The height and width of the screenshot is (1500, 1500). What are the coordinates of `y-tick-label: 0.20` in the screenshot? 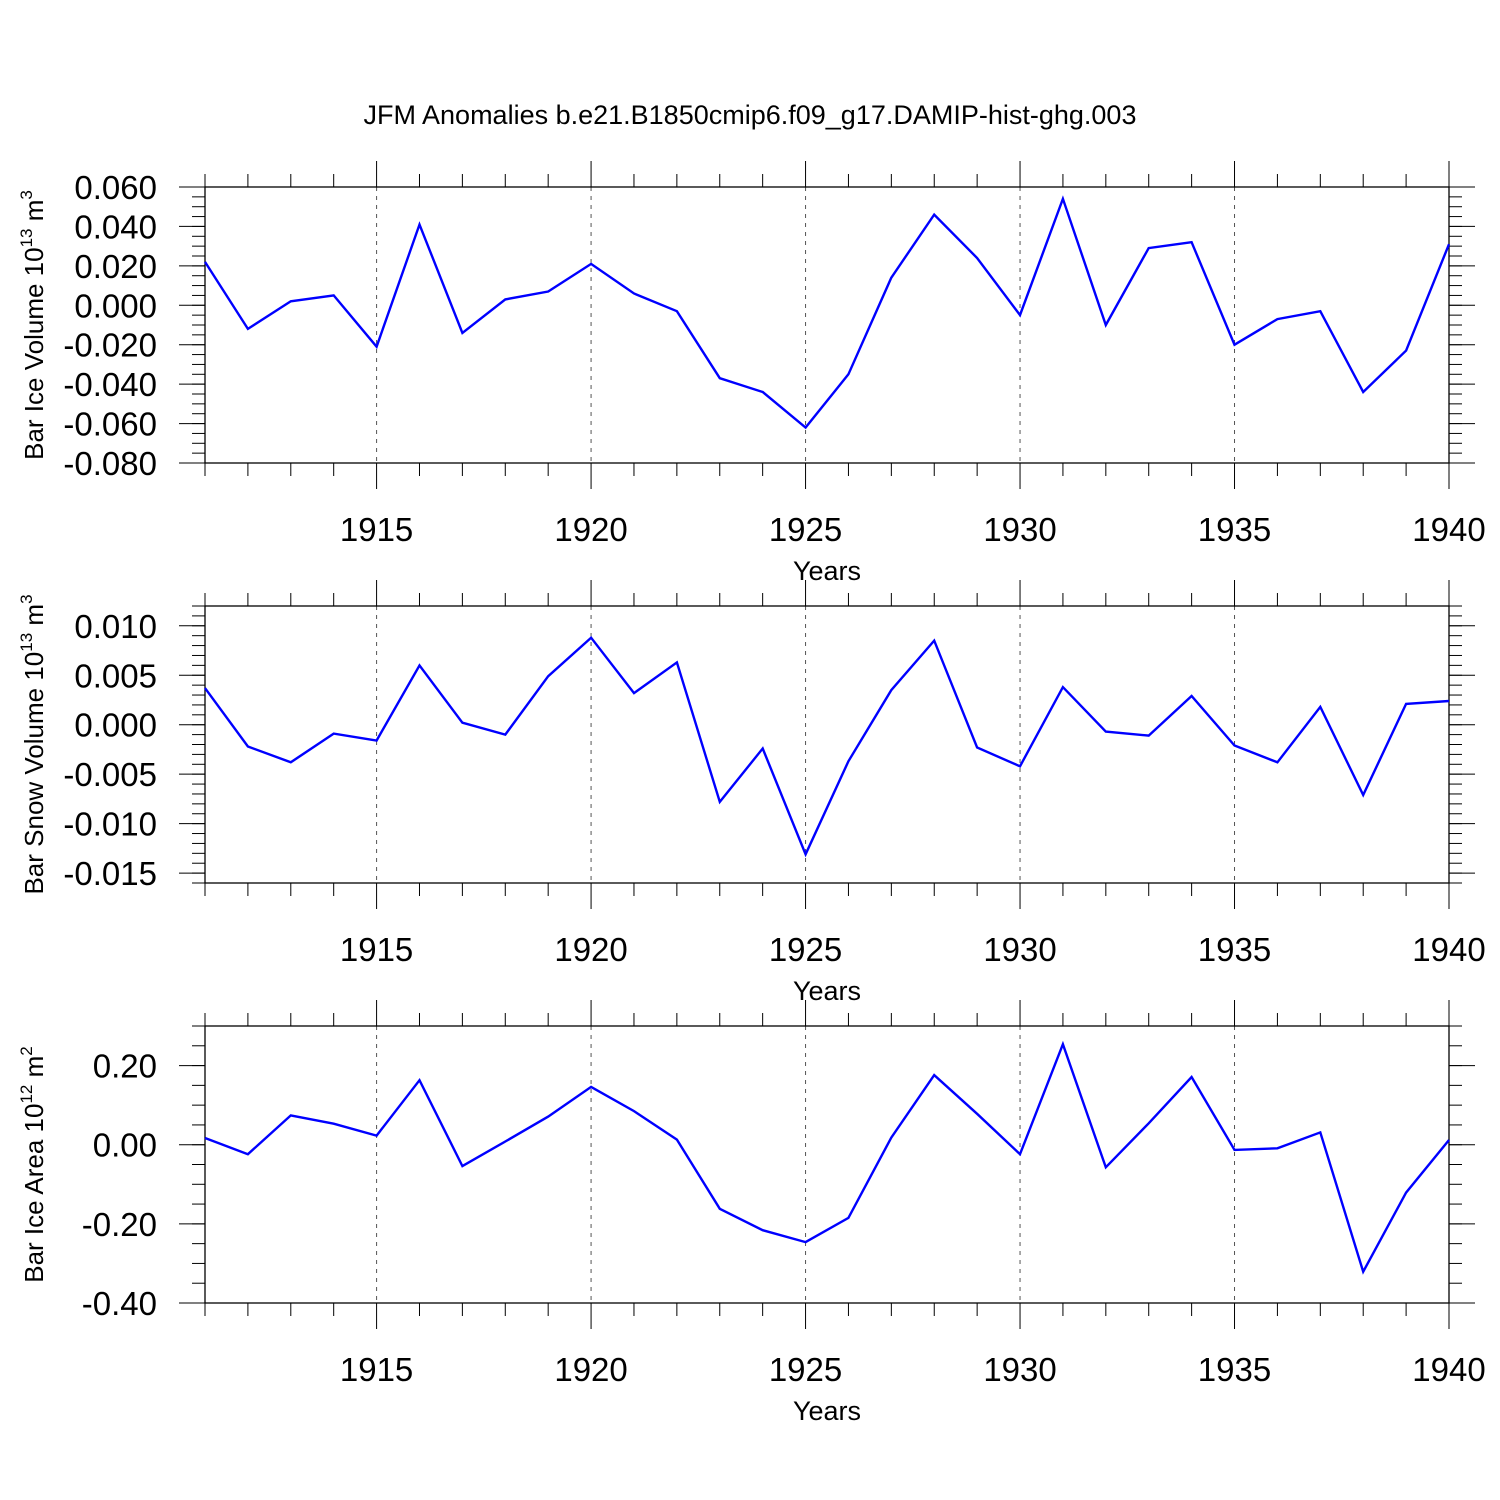 It's located at (125, 1066).